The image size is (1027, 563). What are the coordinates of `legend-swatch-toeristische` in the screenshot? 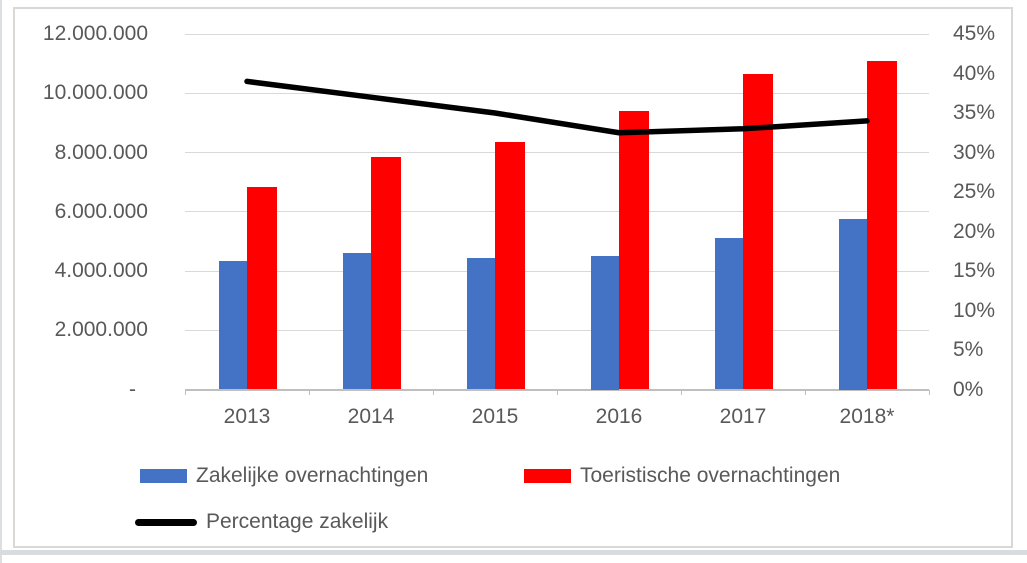 It's located at (547, 476).